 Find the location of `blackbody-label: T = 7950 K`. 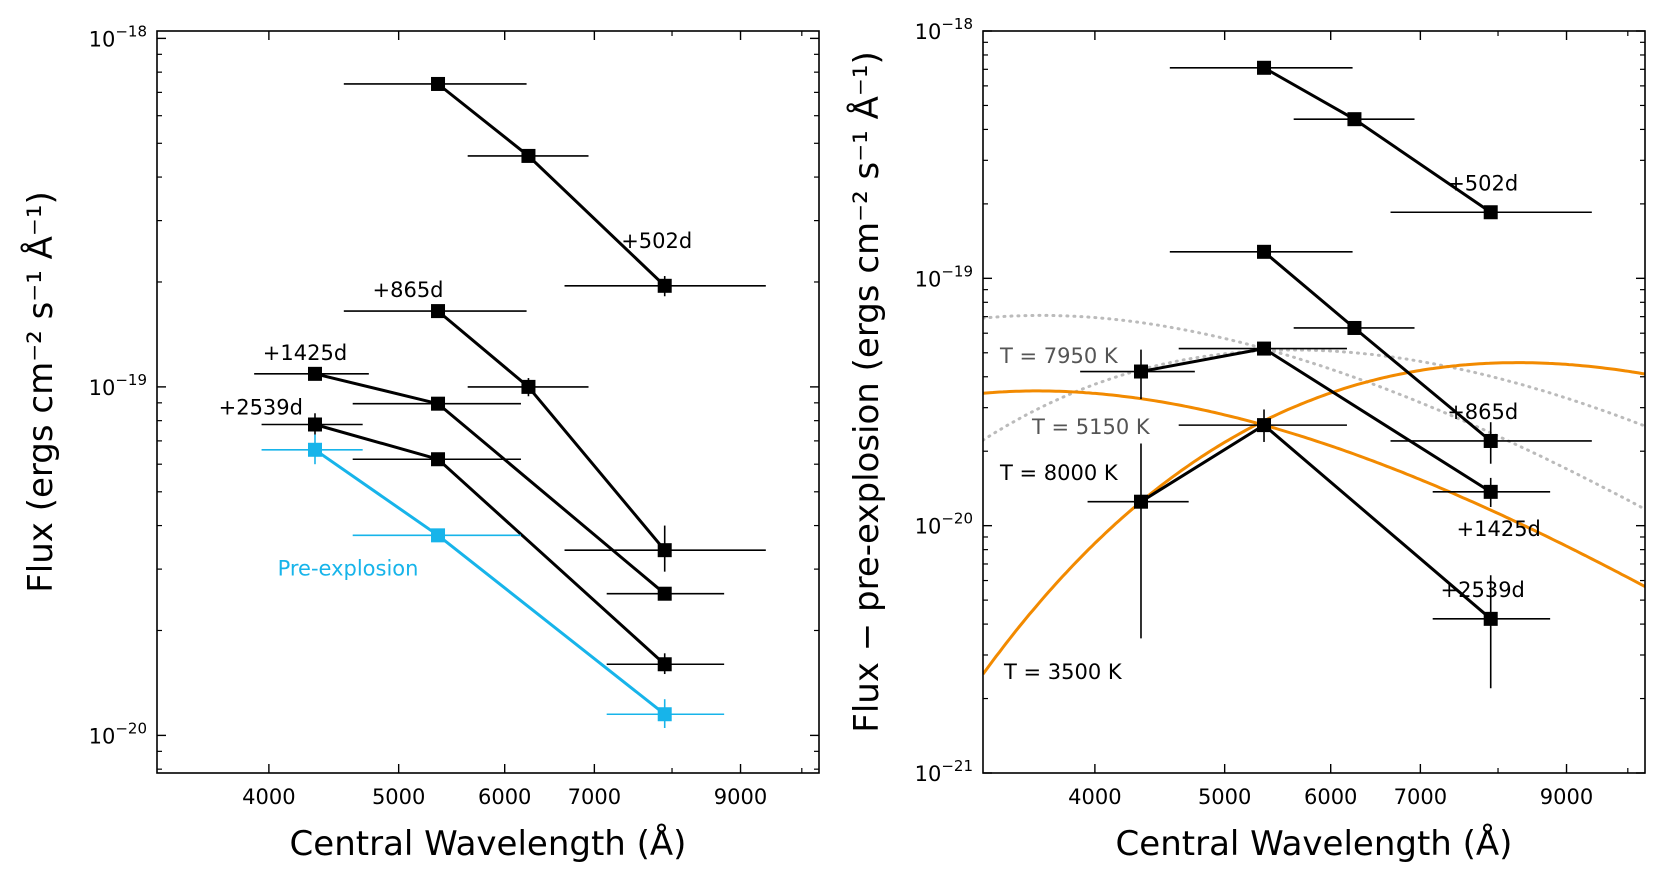

blackbody-label: T = 7950 K is located at coordinates (1059, 356).